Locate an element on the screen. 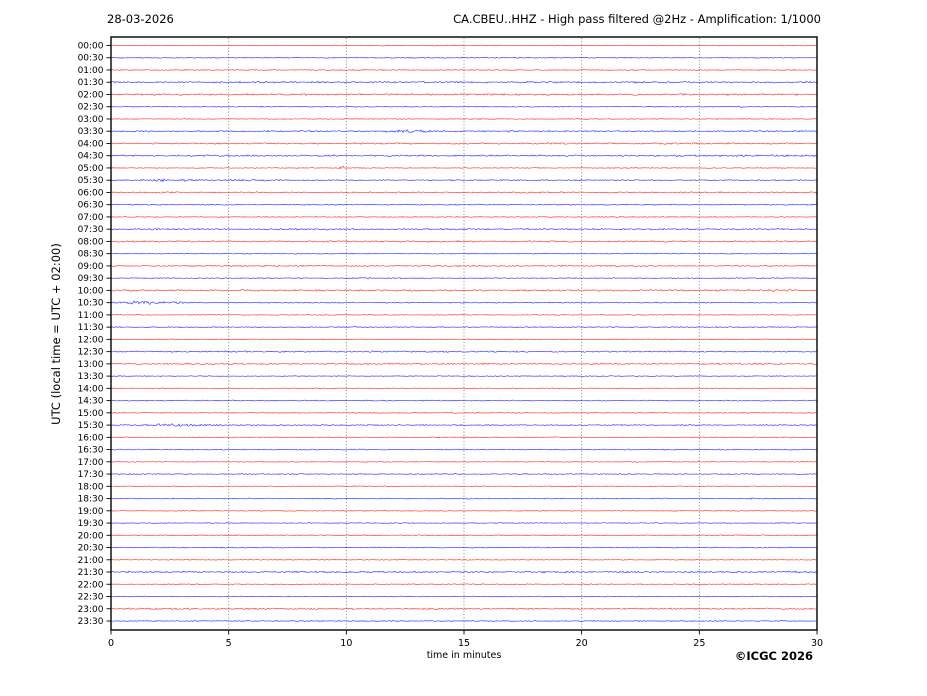 The width and height of the screenshot is (927, 696). y-tick-label: 20:30 is located at coordinates (91, 549).